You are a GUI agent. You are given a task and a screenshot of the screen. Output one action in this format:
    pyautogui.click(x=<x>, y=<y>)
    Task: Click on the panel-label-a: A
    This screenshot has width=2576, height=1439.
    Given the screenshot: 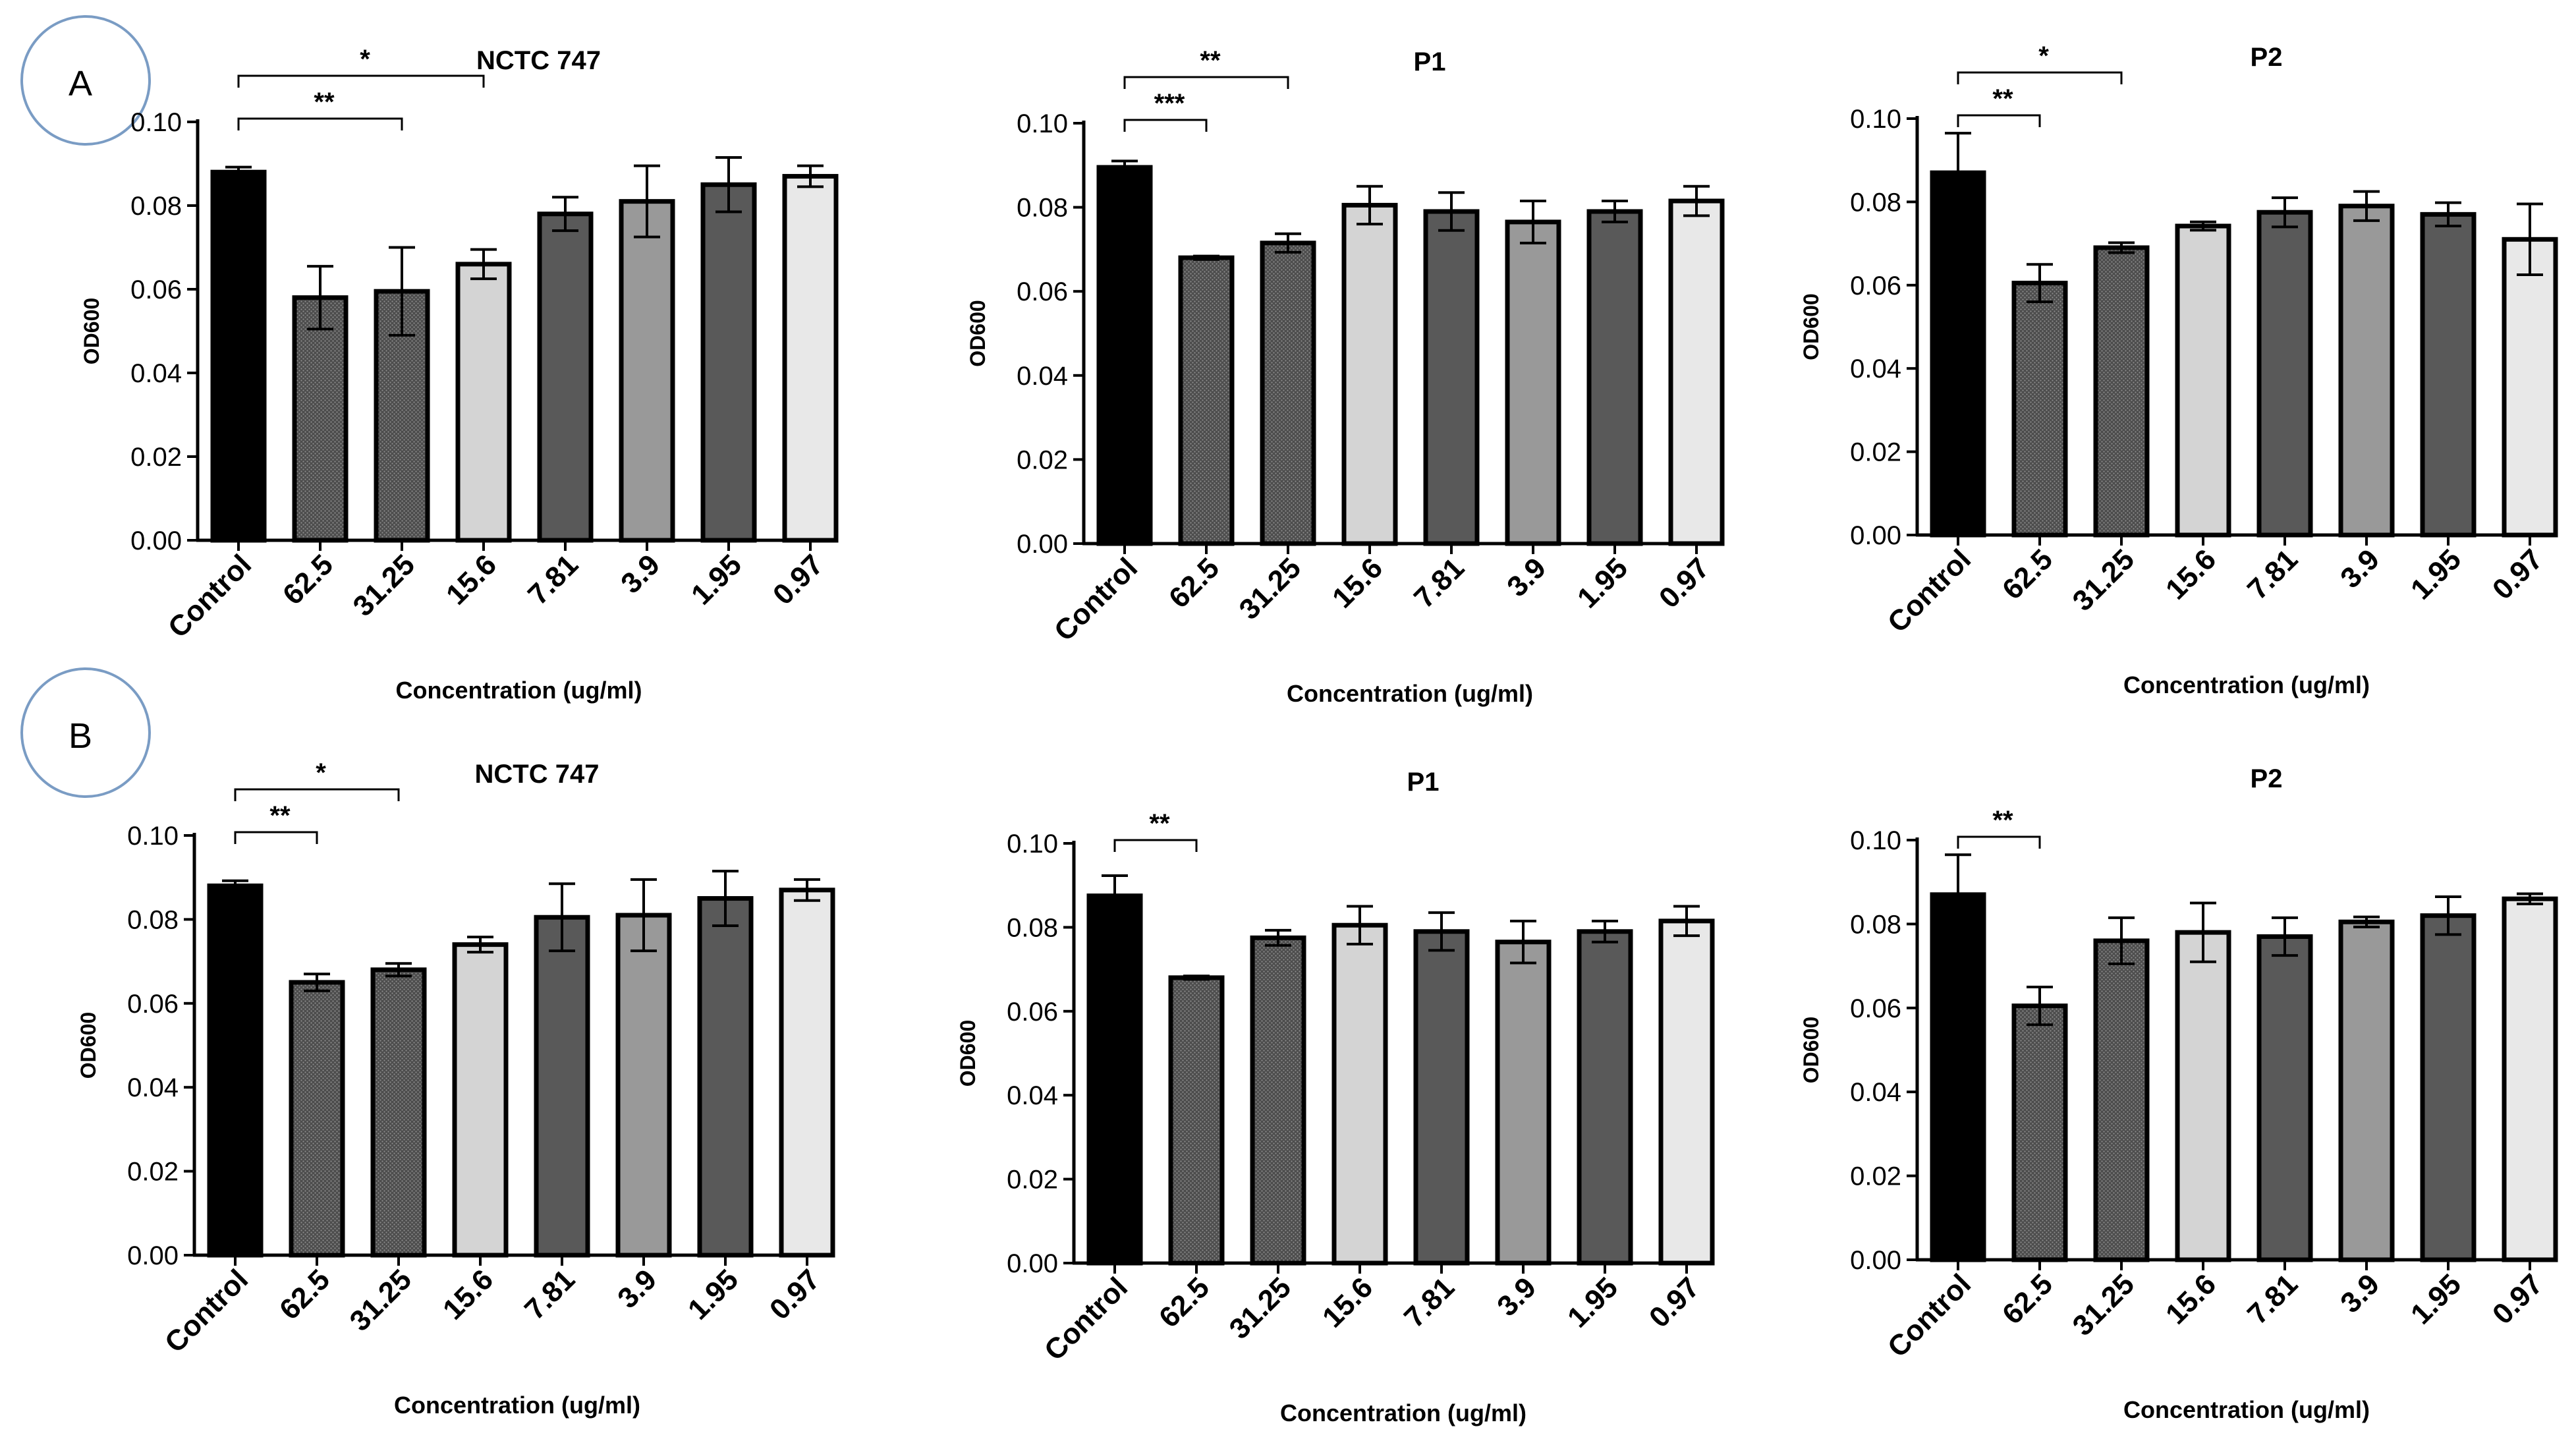 What is the action you would take?
    pyautogui.click(x=85, y=80)
    